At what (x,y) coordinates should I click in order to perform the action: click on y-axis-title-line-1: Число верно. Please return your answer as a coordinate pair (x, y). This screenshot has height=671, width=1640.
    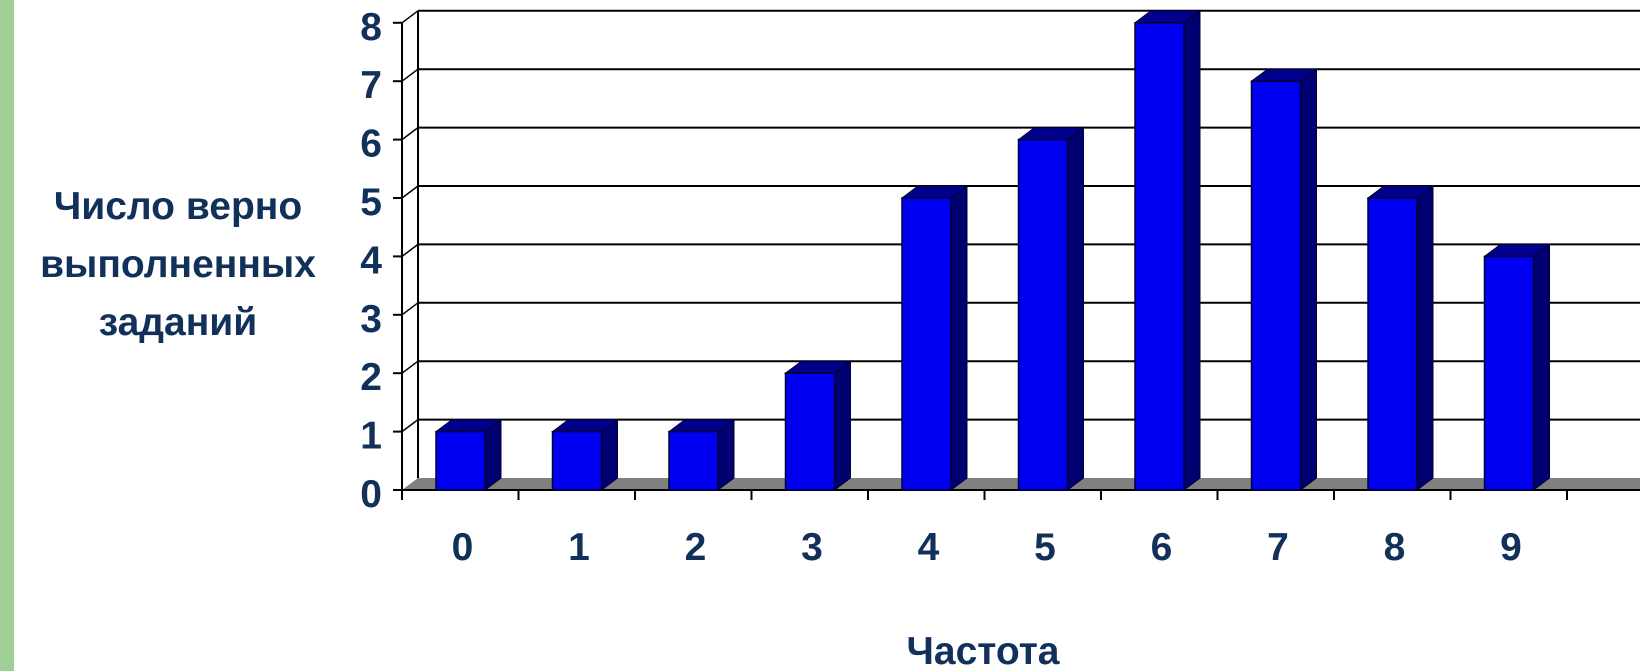
    Looking at the image, I should click on (178, 206).